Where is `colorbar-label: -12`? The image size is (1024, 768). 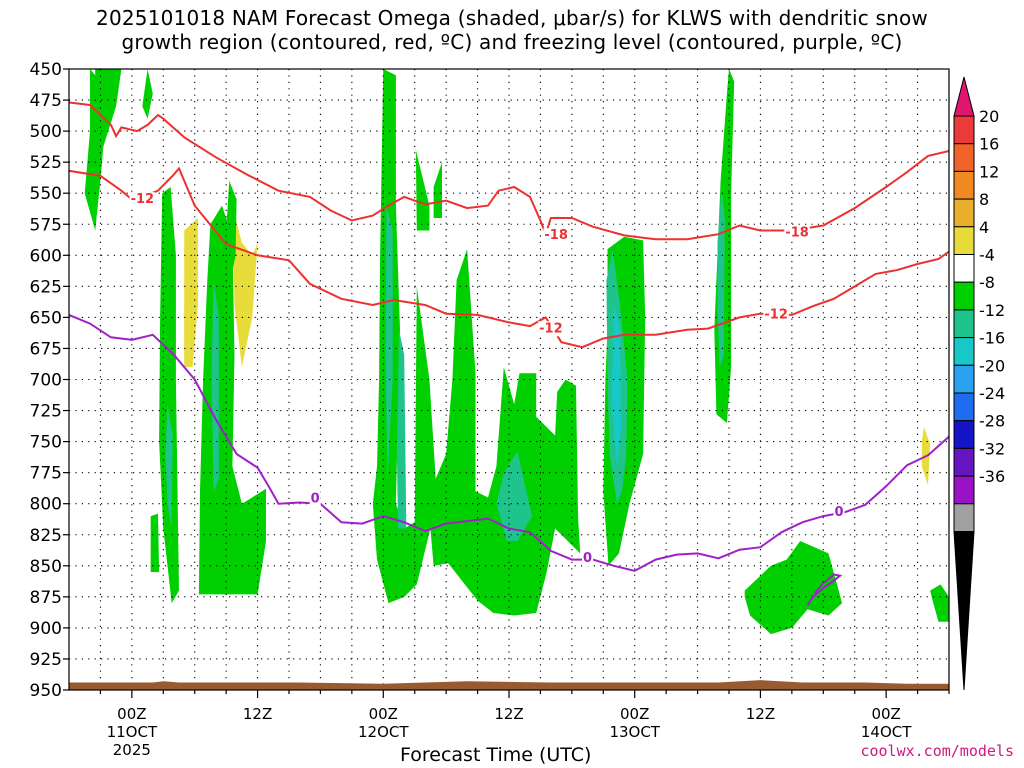
colorbar-label: -12 is located at coordinates (992, 310).